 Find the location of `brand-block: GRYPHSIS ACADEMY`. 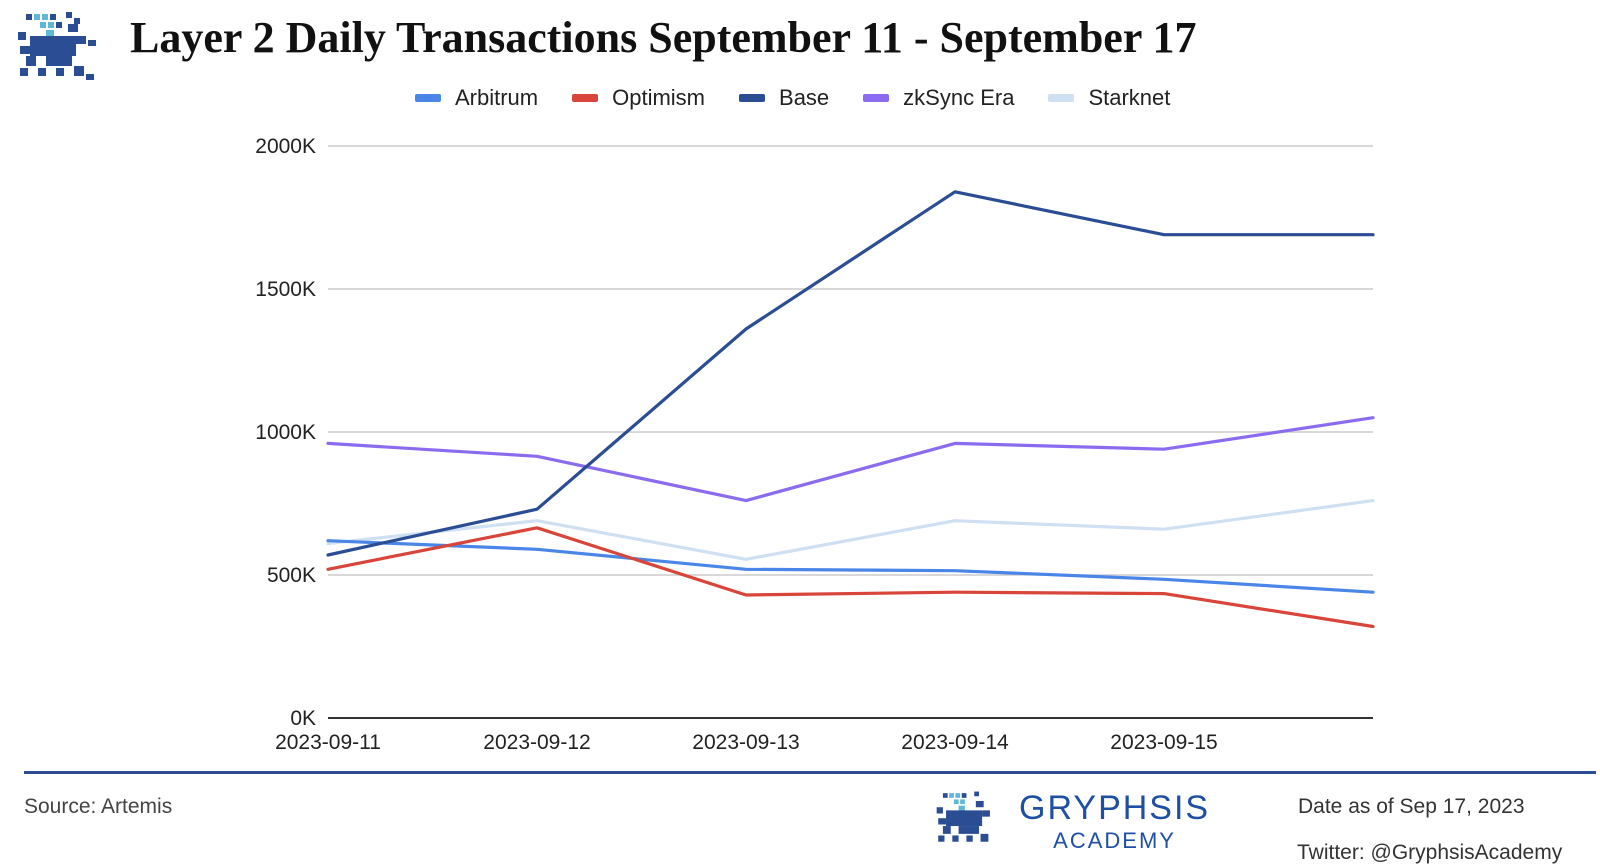

brand-block: GRYPHSIS ACADEMY is located at coordinates (1072, 822).